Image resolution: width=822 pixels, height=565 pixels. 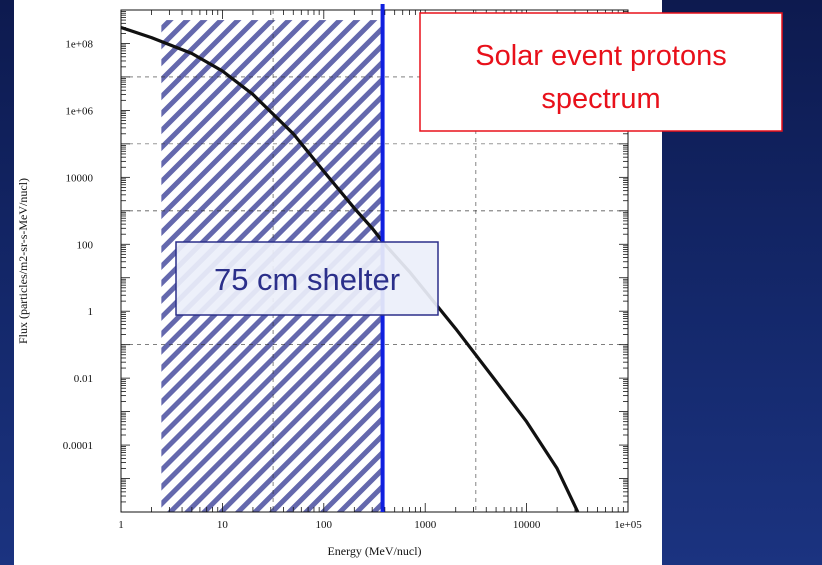 I want to click on x-tick-label: 1000, so click(x=425, y=525).